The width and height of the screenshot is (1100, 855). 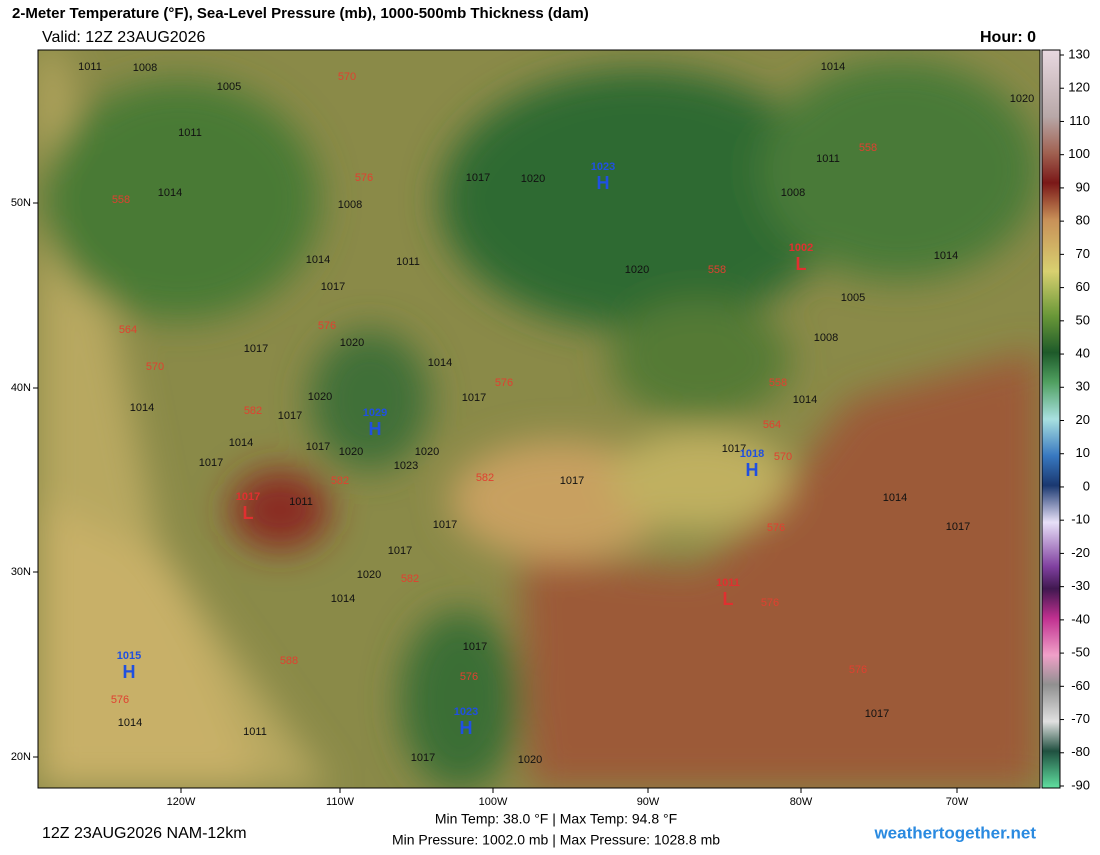 What do you see at coordinates (954, 832) in the screenshot?
I see `site-link: weathertogether.net` at bounding box center [954, 832].